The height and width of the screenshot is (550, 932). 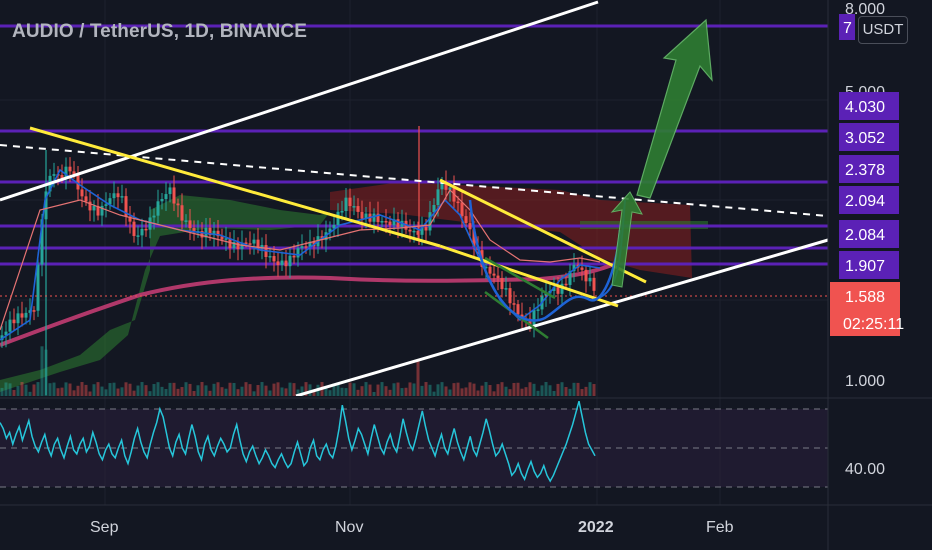 What do you see at coordinates (865, 201) in the screenshot?
I see `level-tag-4: 2.094` at bounding box center [865, 201].